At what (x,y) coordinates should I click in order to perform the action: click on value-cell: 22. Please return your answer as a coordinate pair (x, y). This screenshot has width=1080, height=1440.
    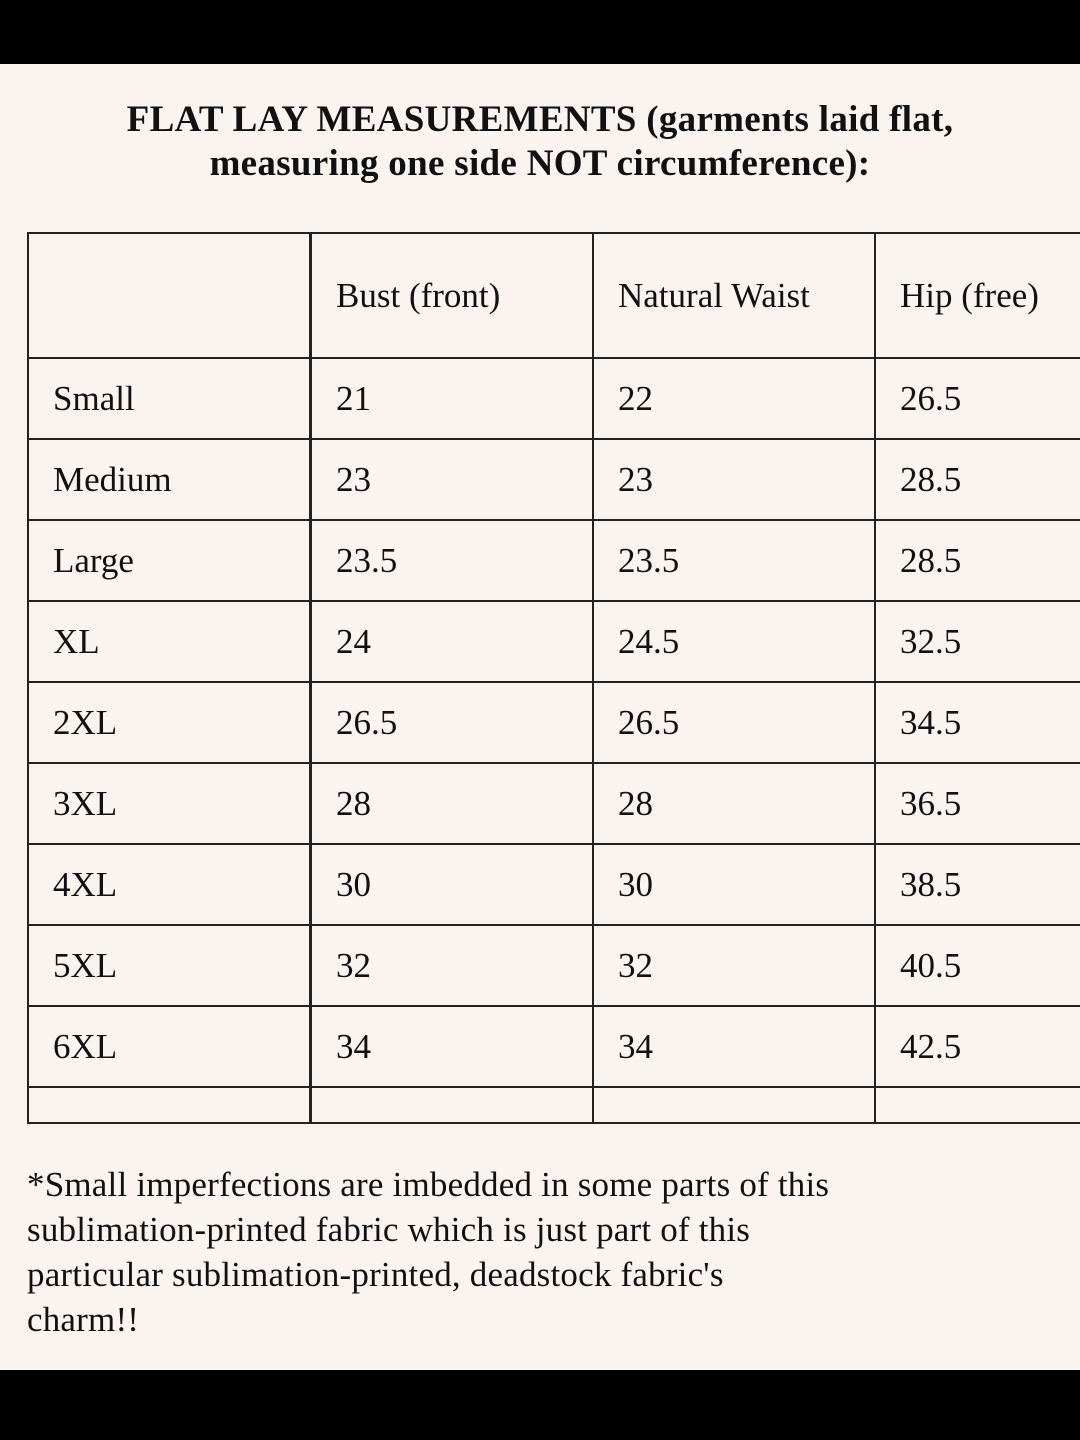
    Looking at the image, I should click on (734, 398).